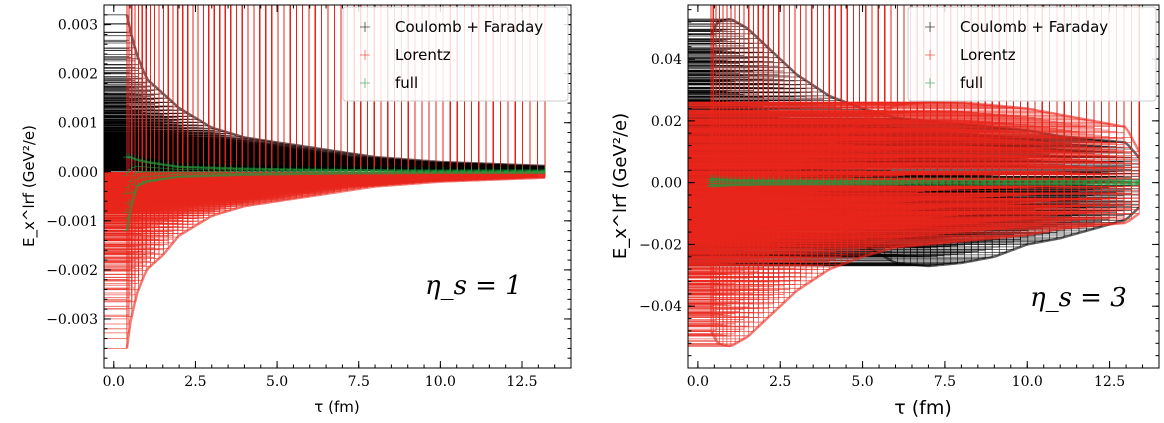 This screenshot has height=423, width=1164. Describe the element at coordinates (72, 320) in the screenshot. I see `y-tick-label: −0.003` at that location.